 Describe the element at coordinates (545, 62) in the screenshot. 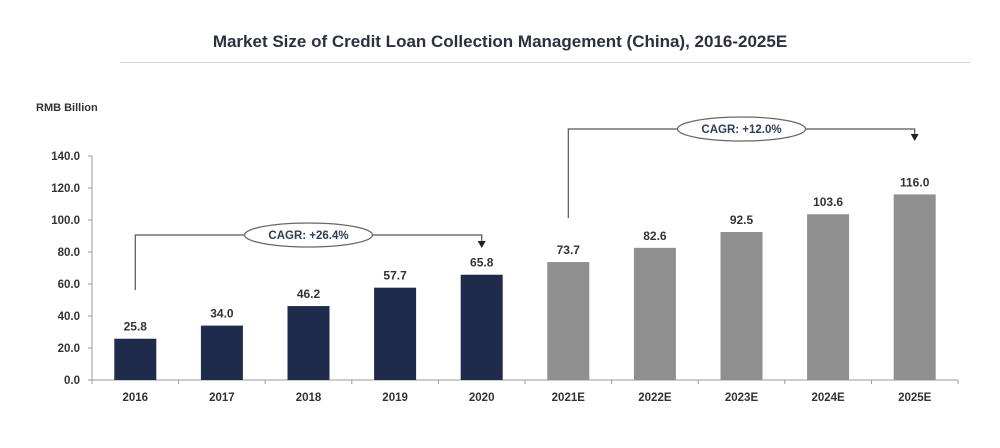

I see `title-divider` at that location.